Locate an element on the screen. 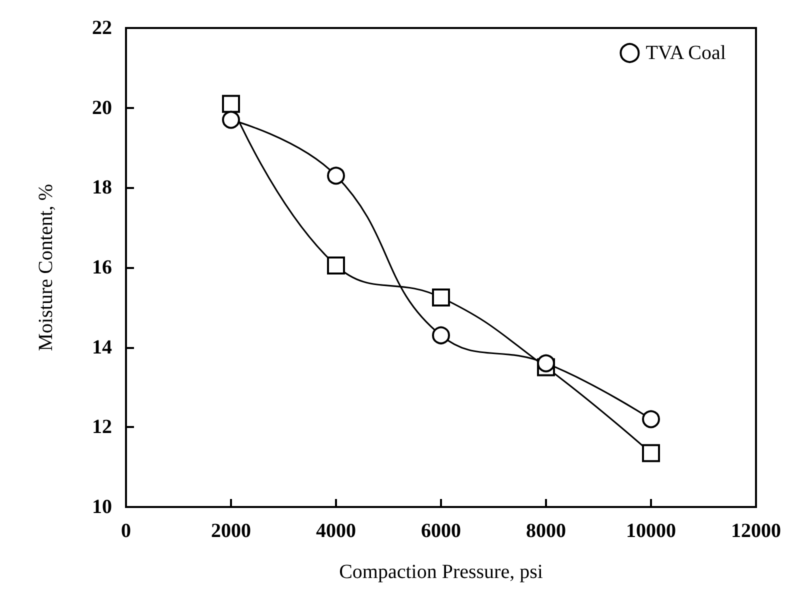  y-axis-title: Moisture Content, % is located at coordinates (46, 268).